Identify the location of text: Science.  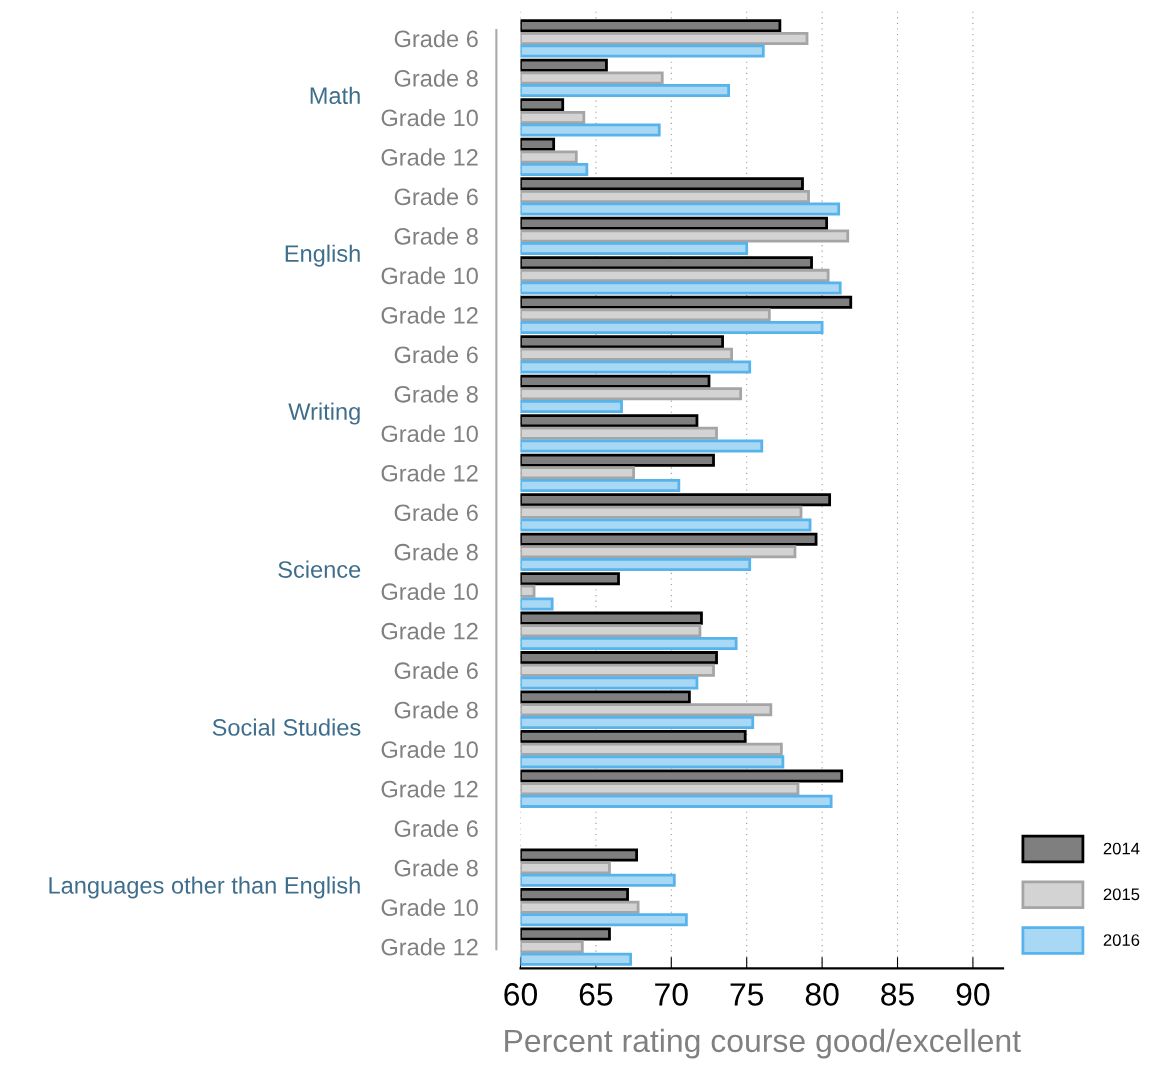
(319, 569).